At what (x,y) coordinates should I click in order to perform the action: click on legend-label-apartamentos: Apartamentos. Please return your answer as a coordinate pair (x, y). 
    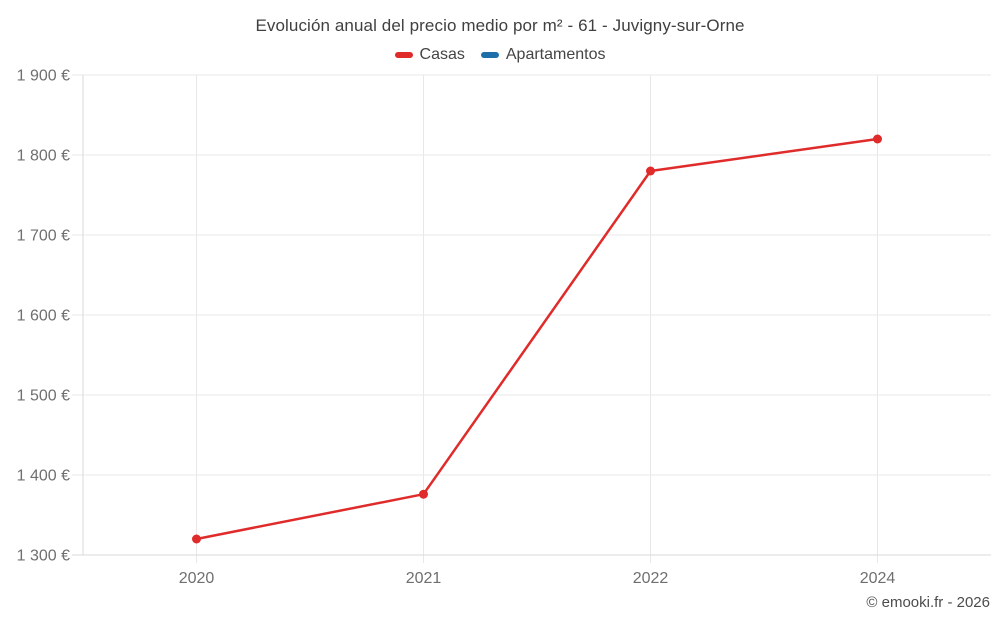
    Looking at the image, I should click on (555, 54).